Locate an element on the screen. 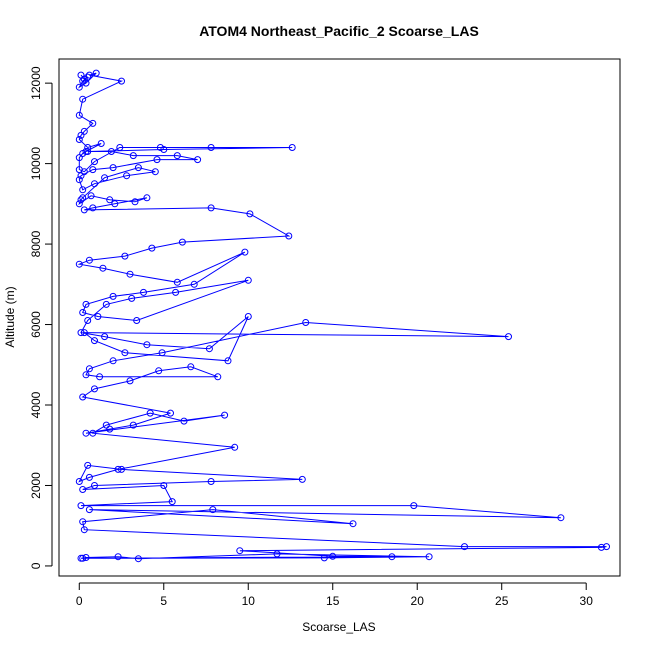  x-tick-label: 30 is located at coordinates (587, 601).